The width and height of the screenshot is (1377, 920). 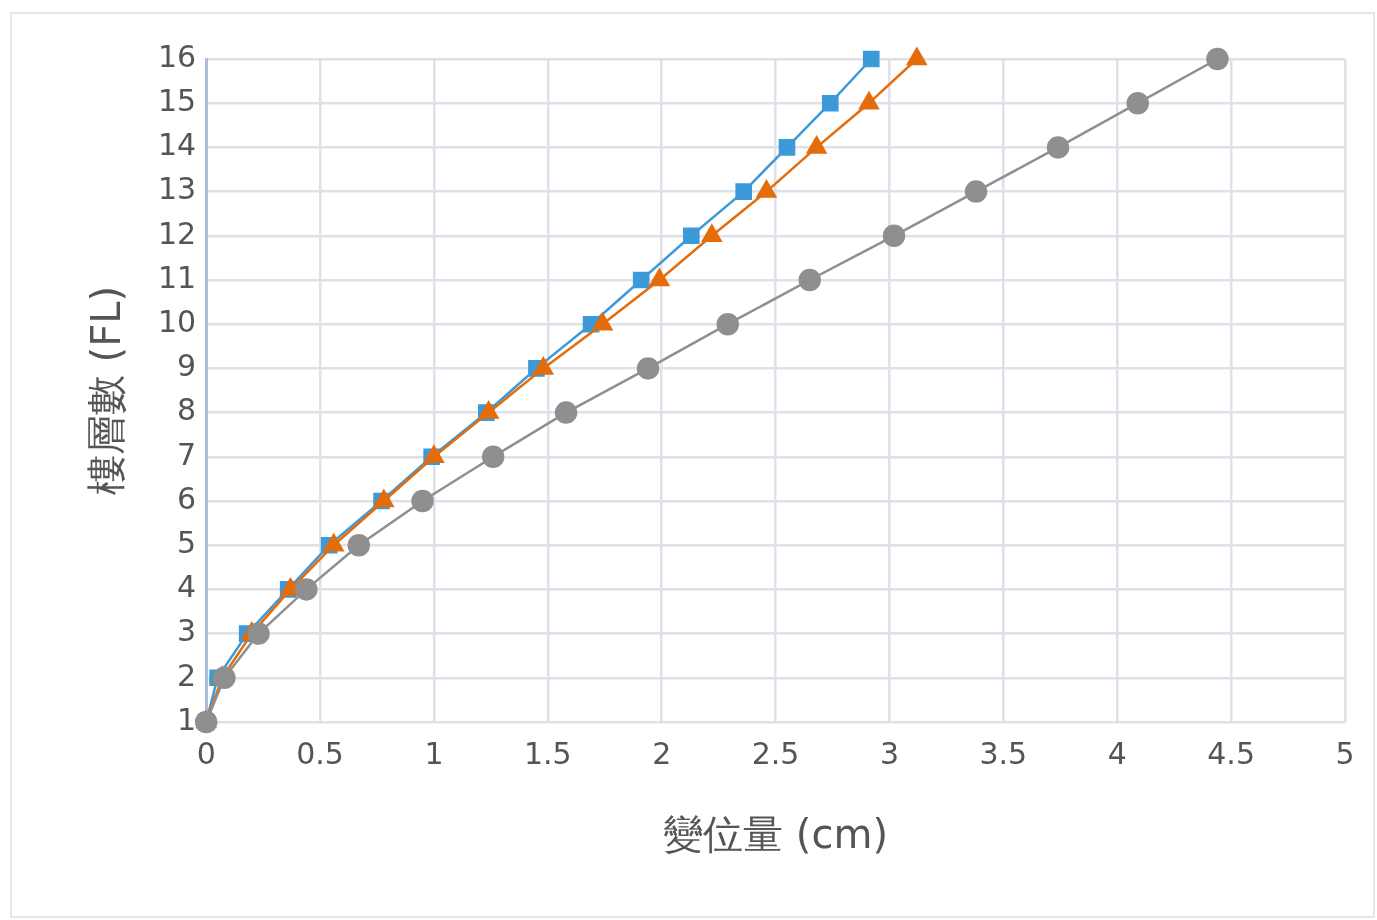 What do you see at coordinates (206, 753) in the screenshot?
I see `x-tick-label: 0` at bounding box center [206, 753].